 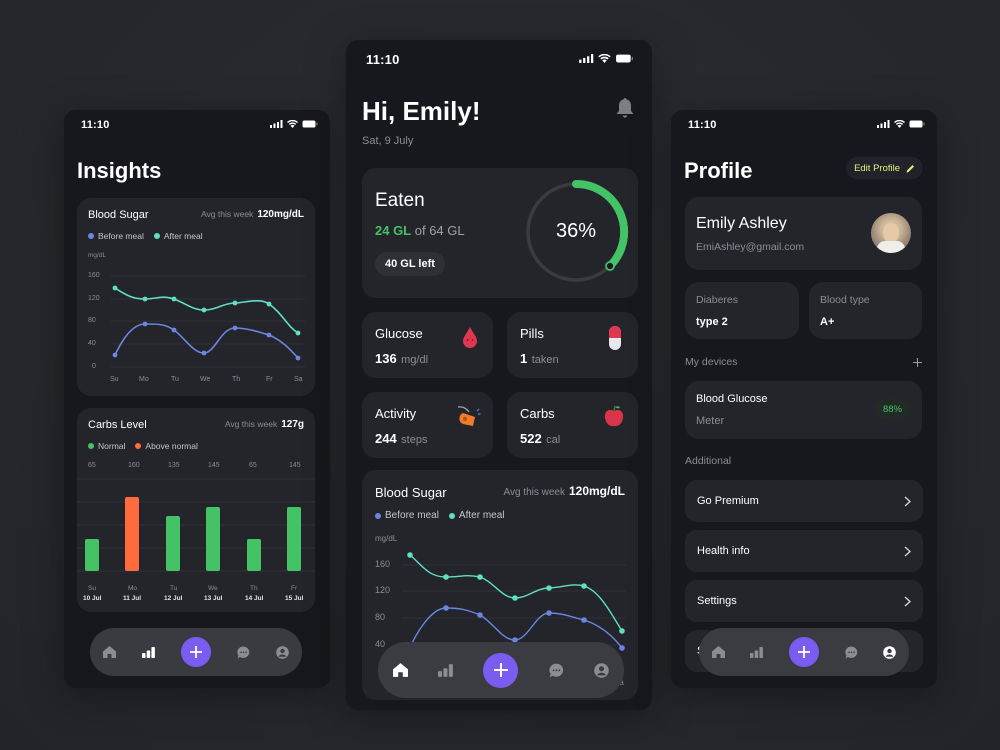 I want to click on blood-drop-icon, so click(x=470, y=337).